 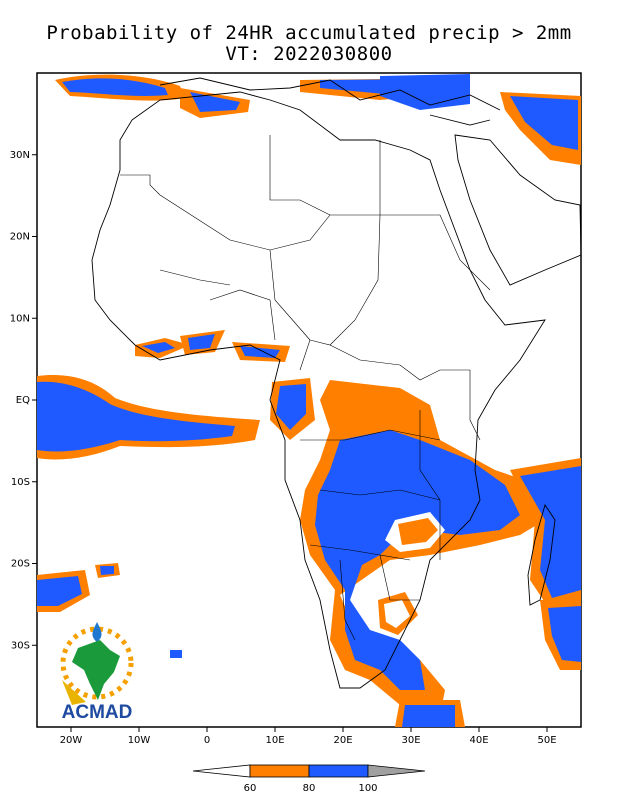 What do you see at coordinates (71, 740) in the screenshot?
I see `lon-tick-label: 20W` at bounding box center [71, 740].